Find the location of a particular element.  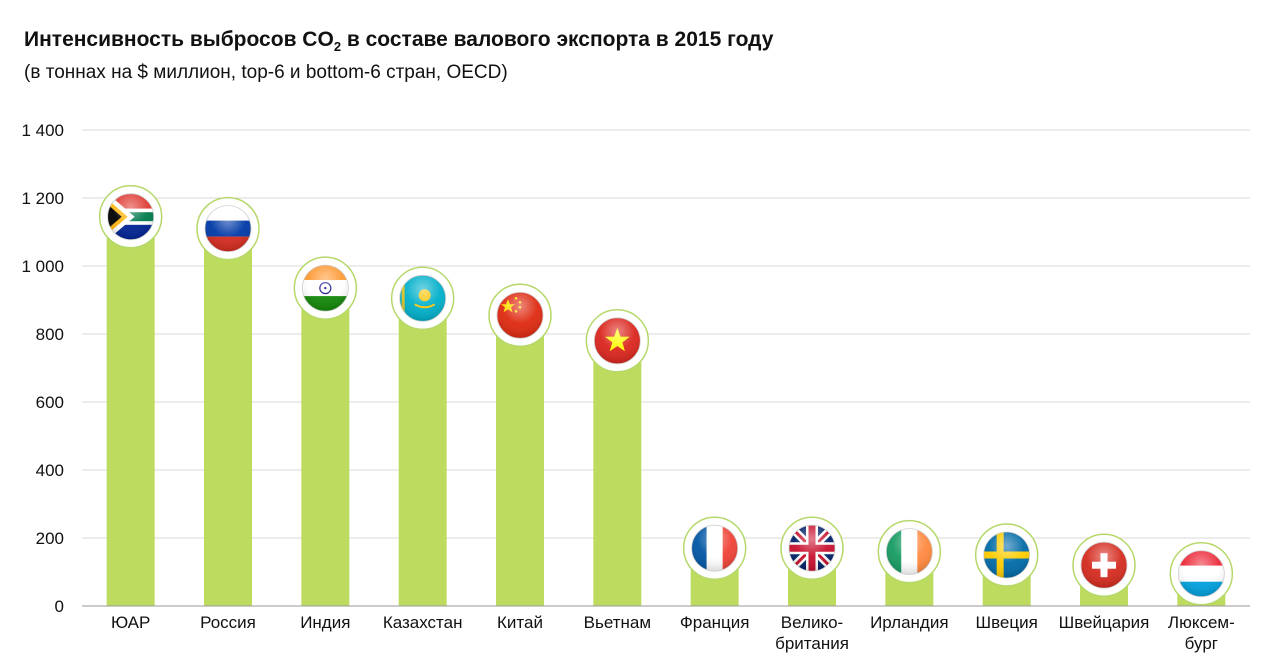

x-category-label-line: бург is located at coordinates (1201, 643).